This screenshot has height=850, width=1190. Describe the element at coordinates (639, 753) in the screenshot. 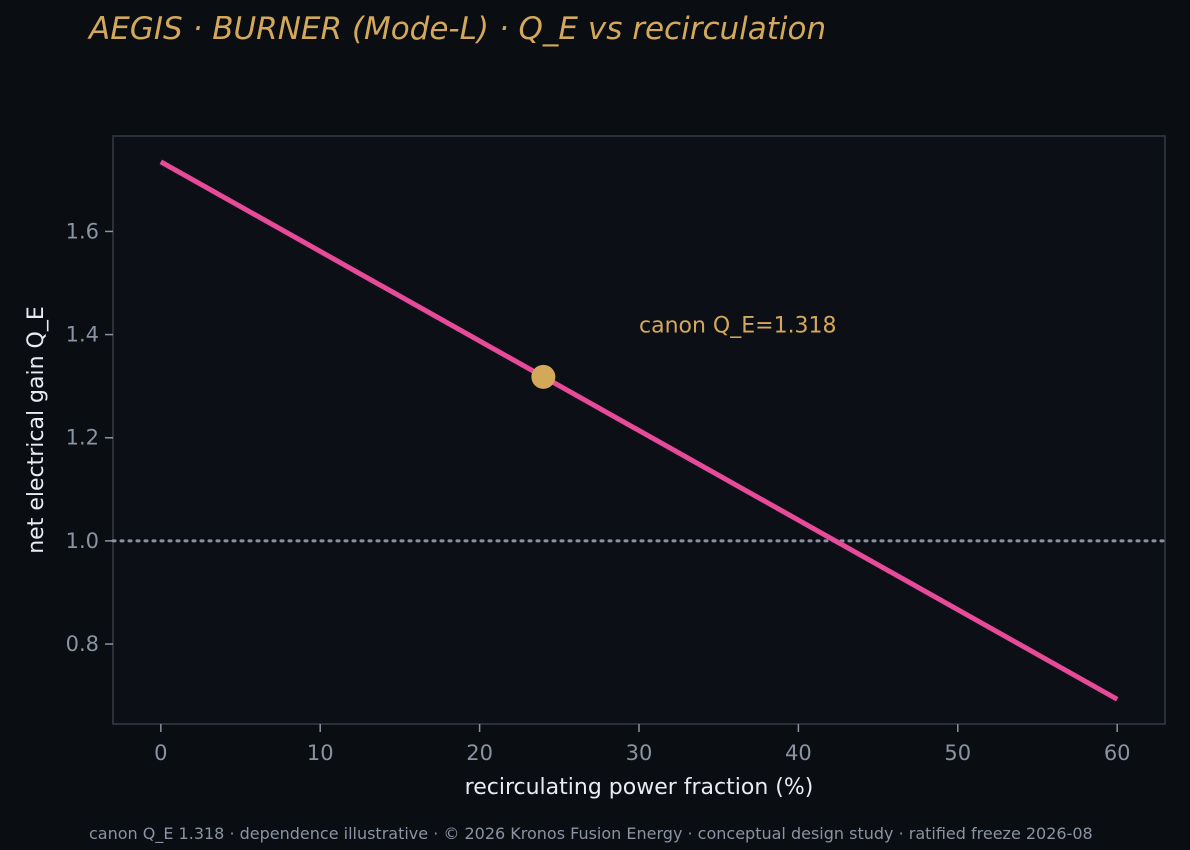

I see `x-tick-label: 30` at that location.